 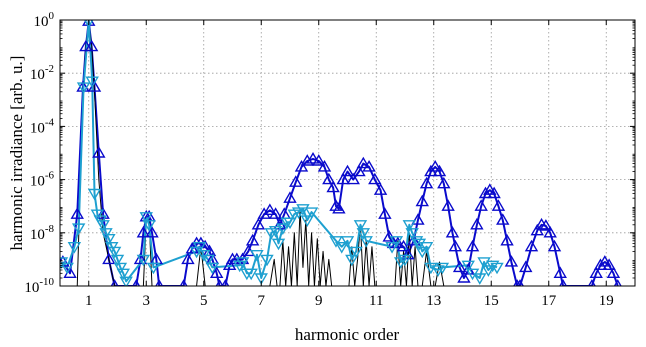 What do you see at coordinates (16, 153) in the screenshot?
I see `y-axis-label: harmonic irradiance [arb. u.]` at bounding box center [16, 153].